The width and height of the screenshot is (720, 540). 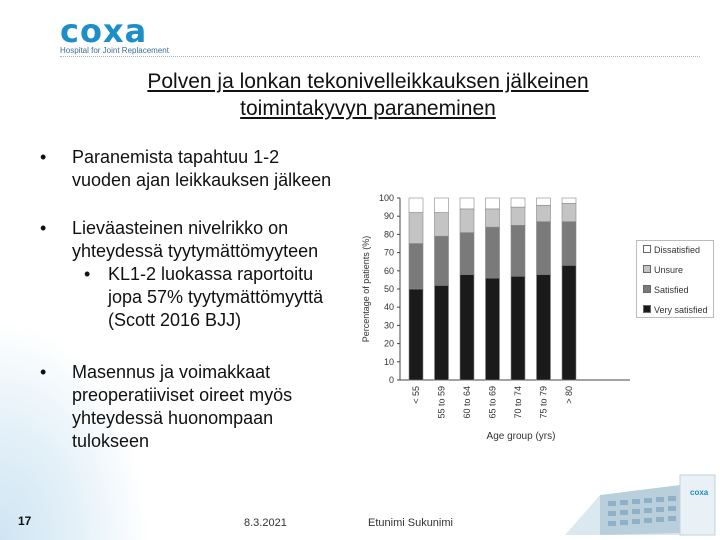 I want to click on footer-author: Etunimi Sukunimi, so click(x=410, y=523).